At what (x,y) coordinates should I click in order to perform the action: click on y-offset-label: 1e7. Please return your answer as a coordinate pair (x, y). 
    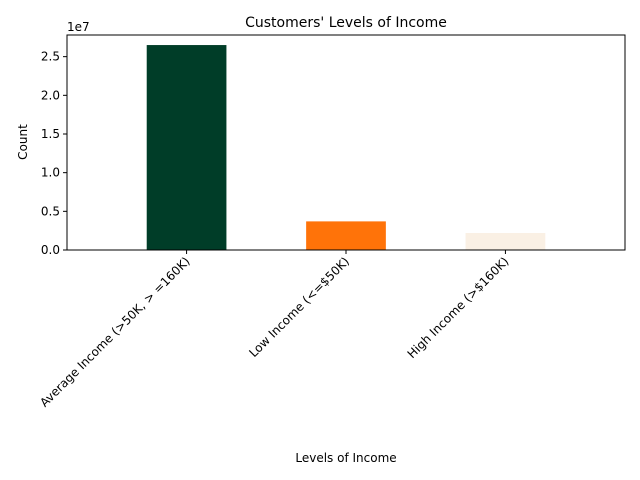
    Looking at the image, I should click on (78, 27).